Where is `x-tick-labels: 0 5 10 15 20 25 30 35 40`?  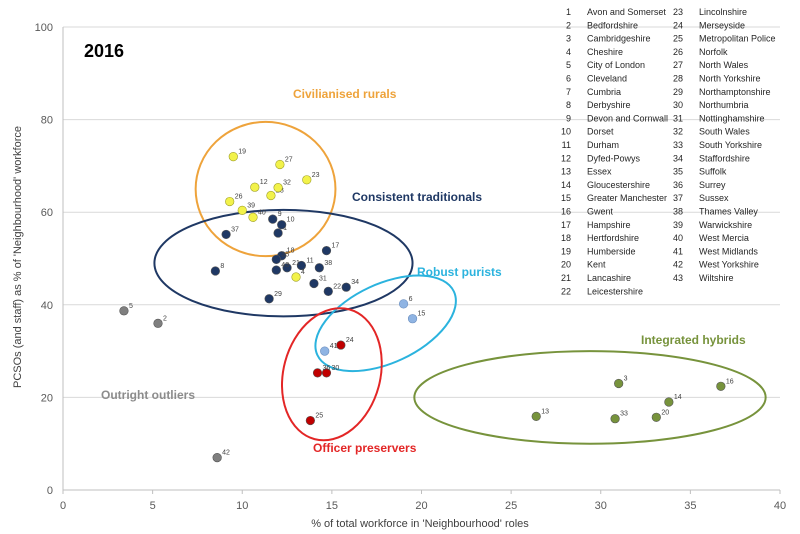 x-tick-labels: 0 5 10 15 20 25 30 35 40 is located at coordinates (423, 501).